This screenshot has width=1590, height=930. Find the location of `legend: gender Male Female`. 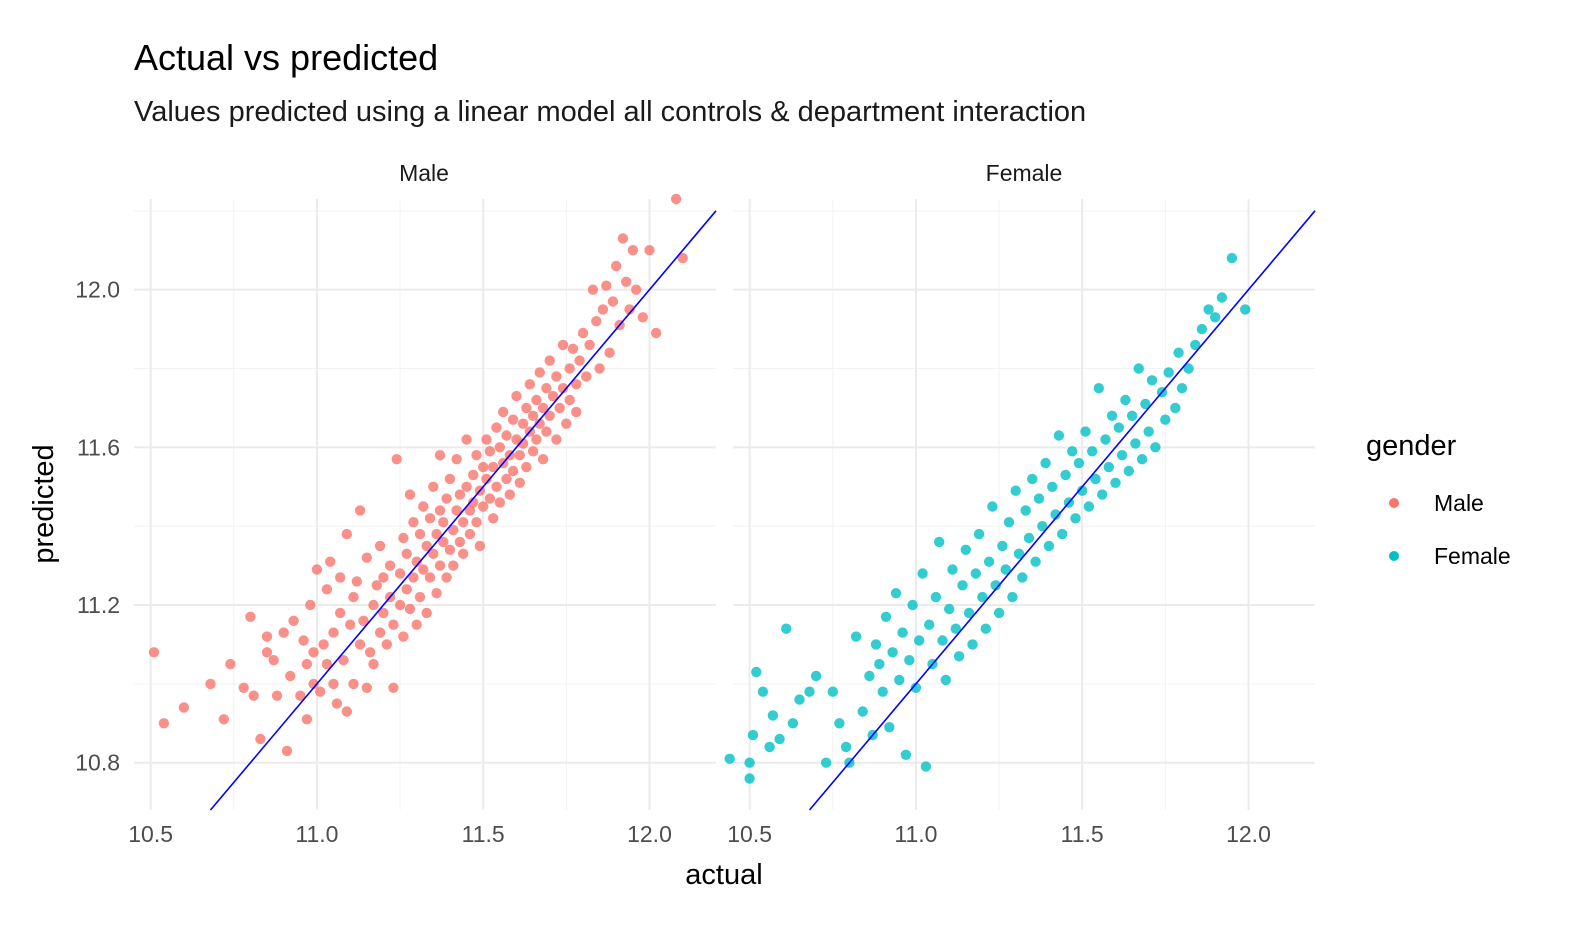

legend: gender Male Female is located at coordinates (1438, 499).